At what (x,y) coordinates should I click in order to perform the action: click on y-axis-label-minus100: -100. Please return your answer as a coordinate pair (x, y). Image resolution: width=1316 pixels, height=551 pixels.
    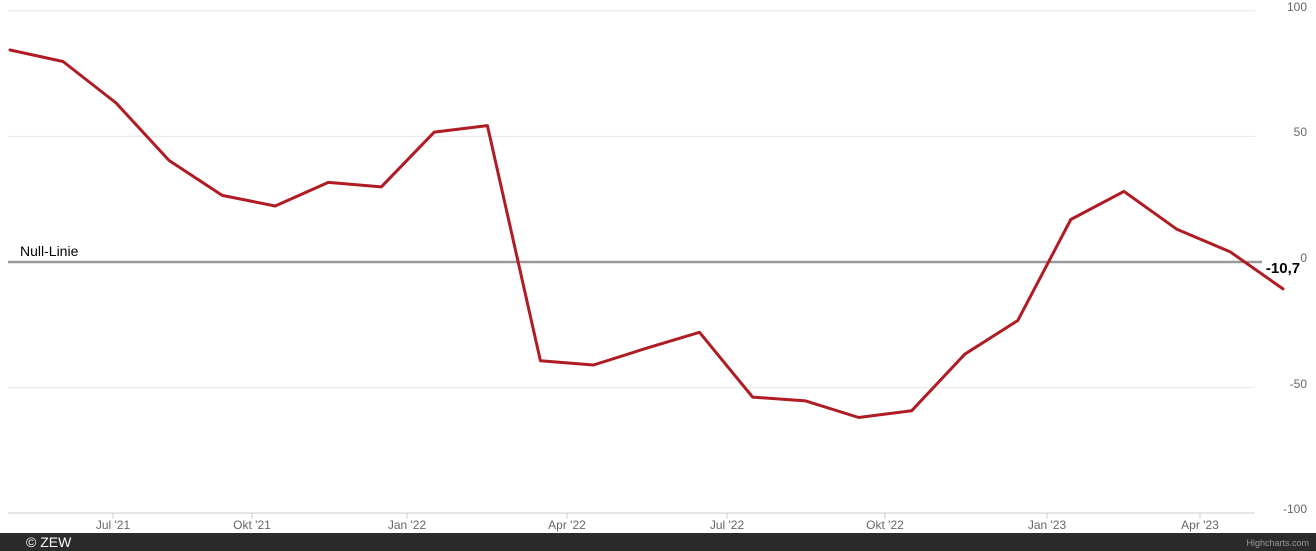
    Looking at the image, I should click on (1294, 509).